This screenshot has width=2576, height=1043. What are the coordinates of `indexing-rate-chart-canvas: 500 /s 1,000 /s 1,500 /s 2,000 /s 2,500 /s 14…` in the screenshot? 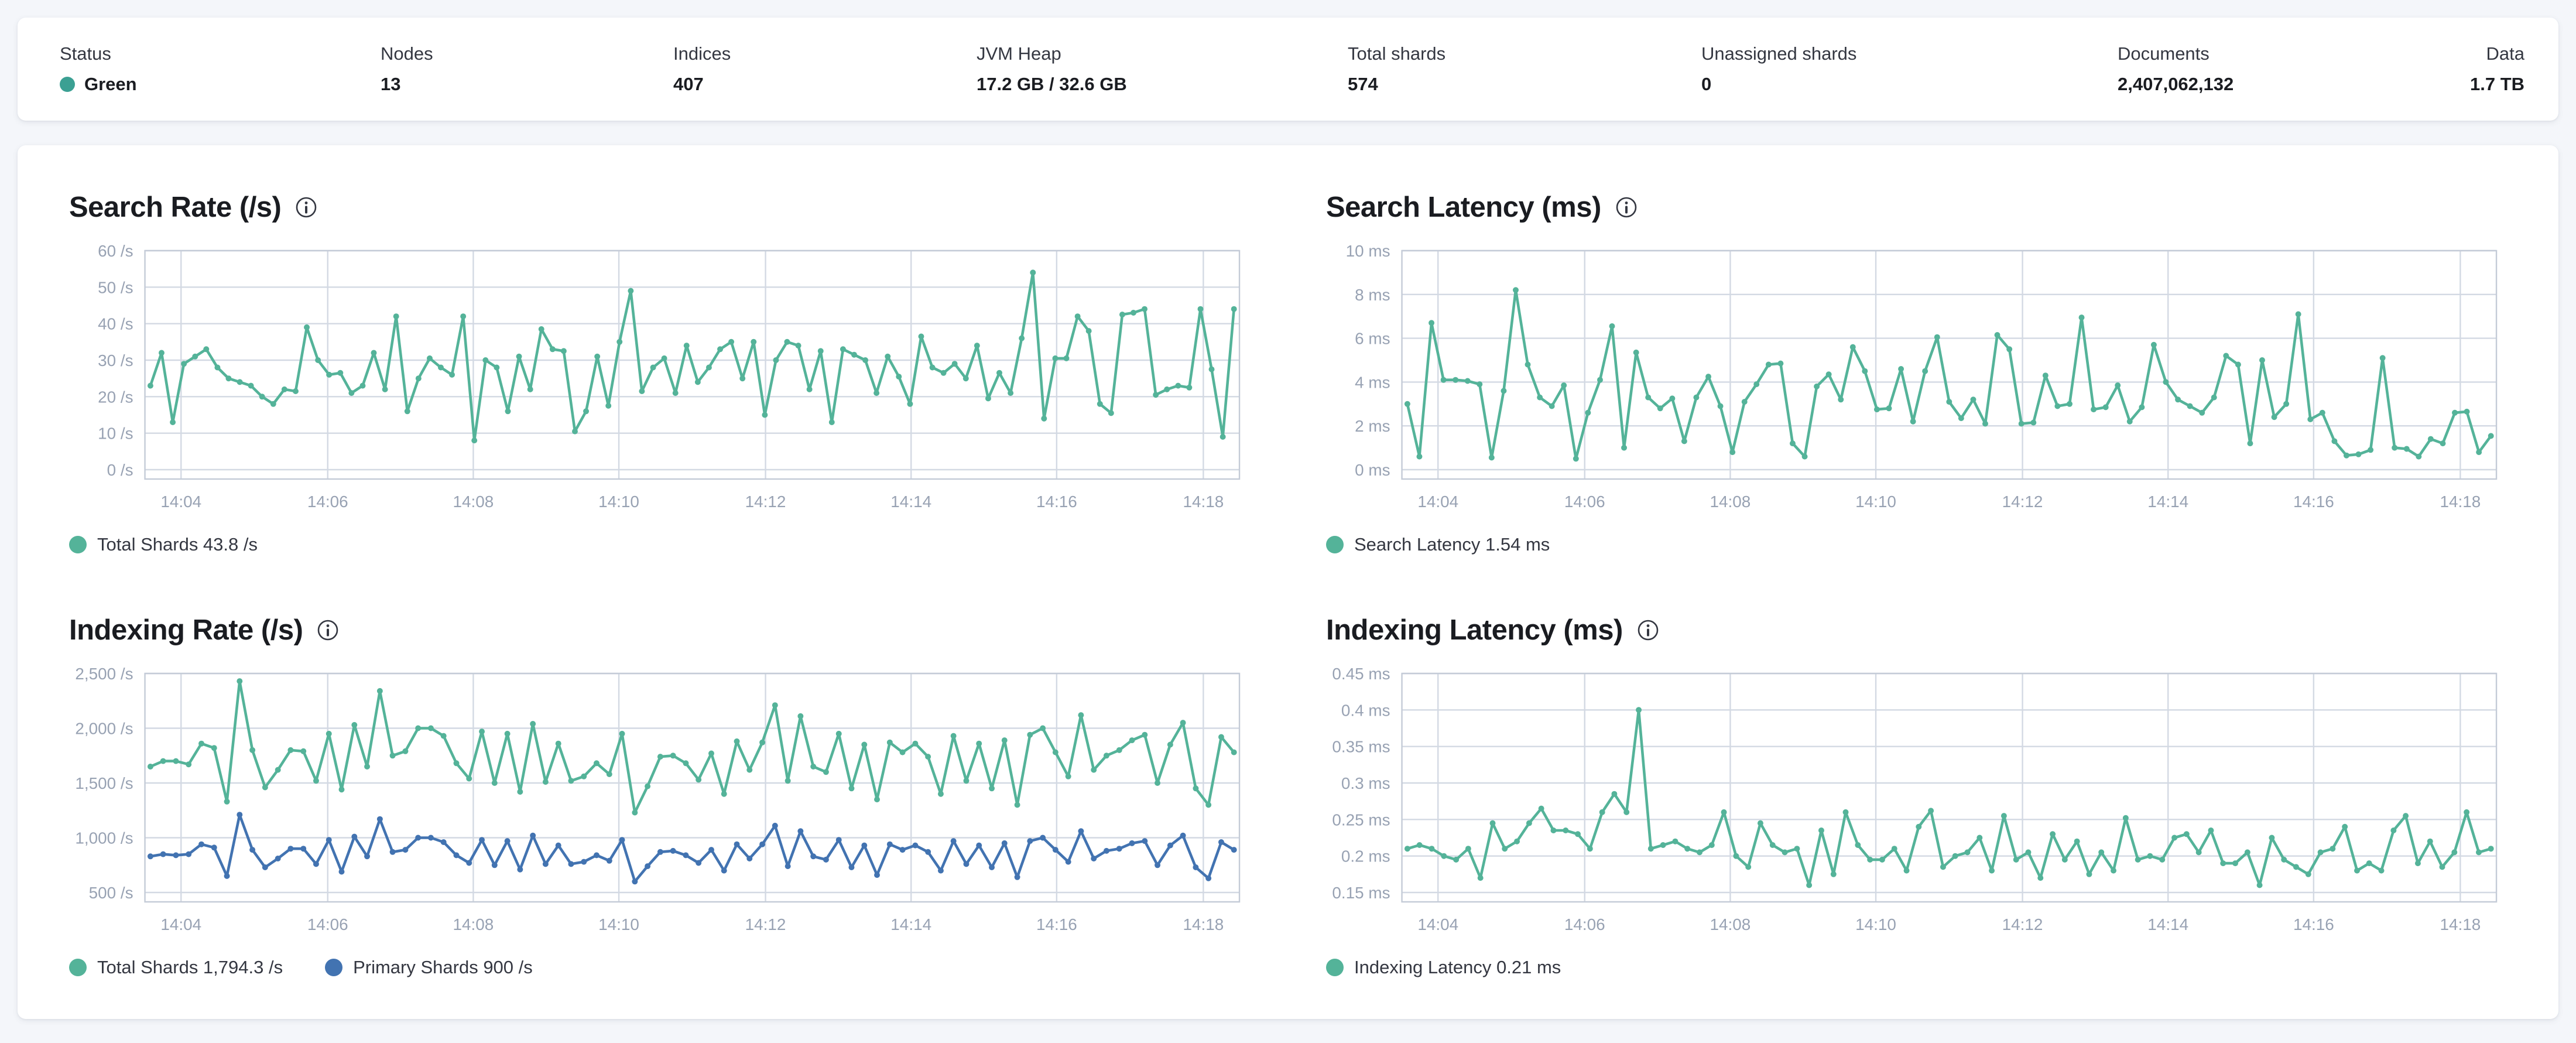 It's located at (659, 808).